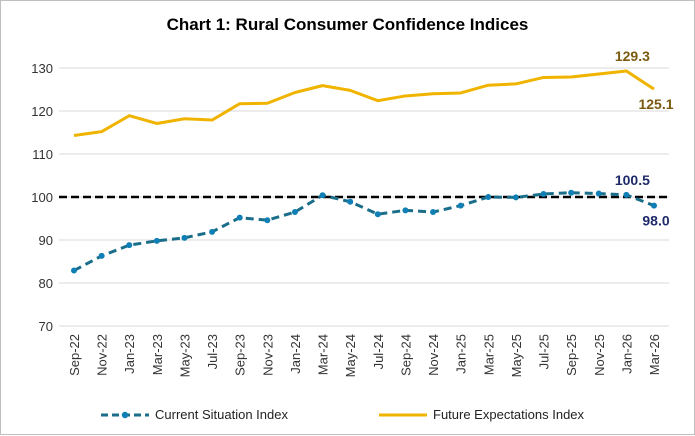 Image resolution: width=695 pixels, height=436 pixels. What do you see at coordinates (655, 104) in the screenshot?
I see `data-label: 125.1` at bounding box center [655, 104].